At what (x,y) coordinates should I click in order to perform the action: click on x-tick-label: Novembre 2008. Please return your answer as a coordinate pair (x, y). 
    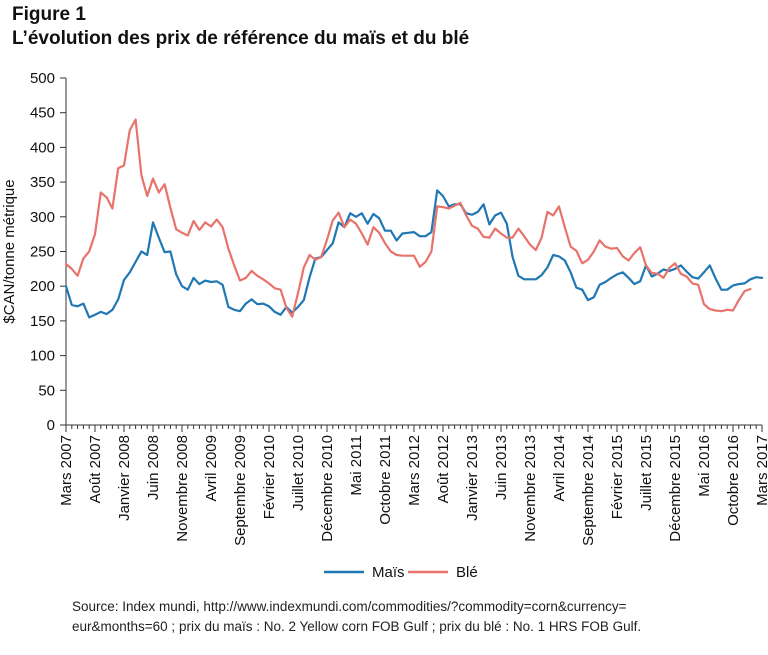
    Looking at the image, I should click on (182, 488).